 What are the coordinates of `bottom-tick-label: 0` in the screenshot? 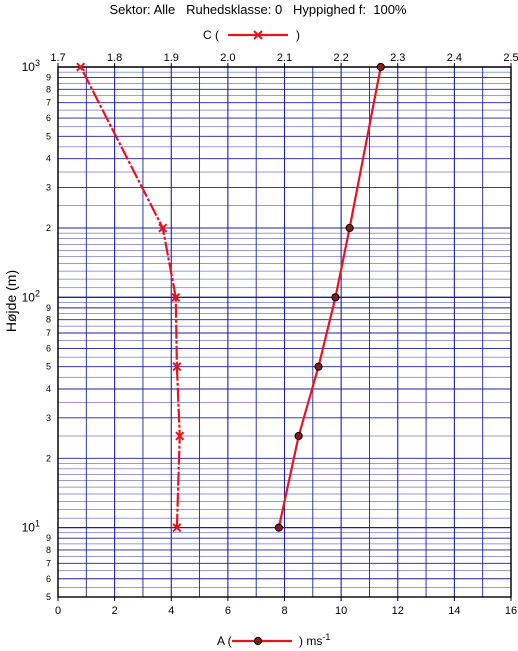 It's located at (58, 611).